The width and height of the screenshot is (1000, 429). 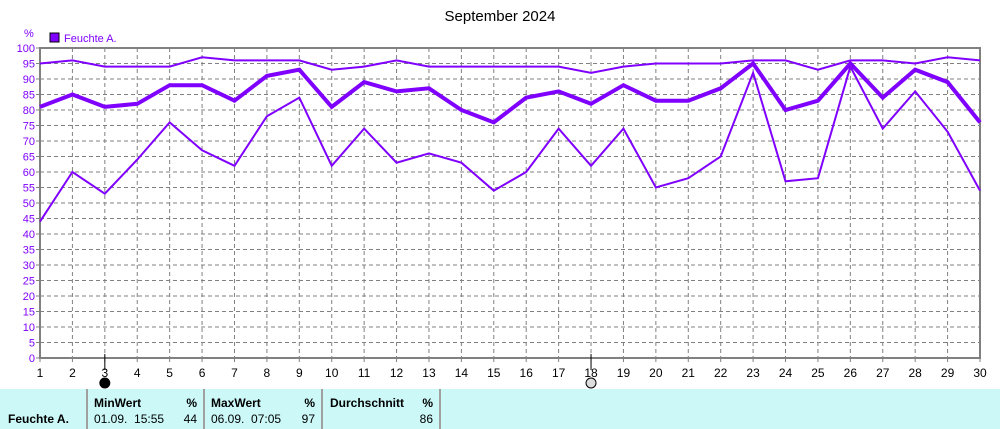 I want to click on chart-title: September 2024, so click(x=500, y=16).